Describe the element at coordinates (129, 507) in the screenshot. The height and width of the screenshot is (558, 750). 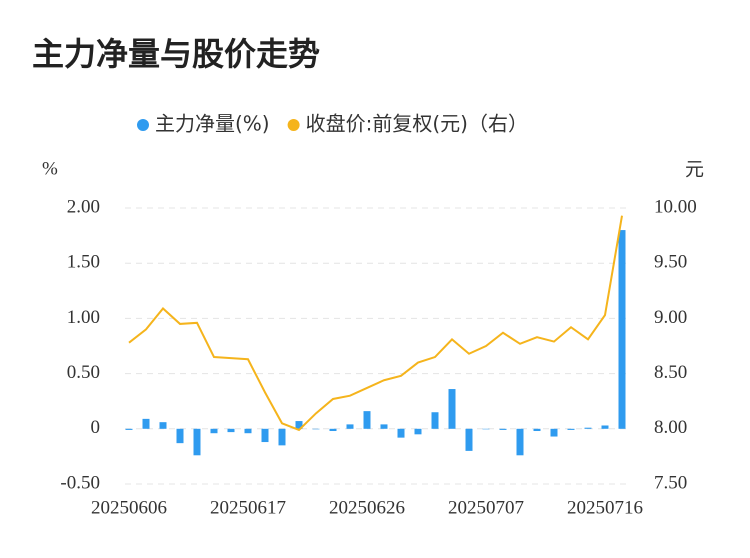
I see `x-tick-label: 20250606` at that location.